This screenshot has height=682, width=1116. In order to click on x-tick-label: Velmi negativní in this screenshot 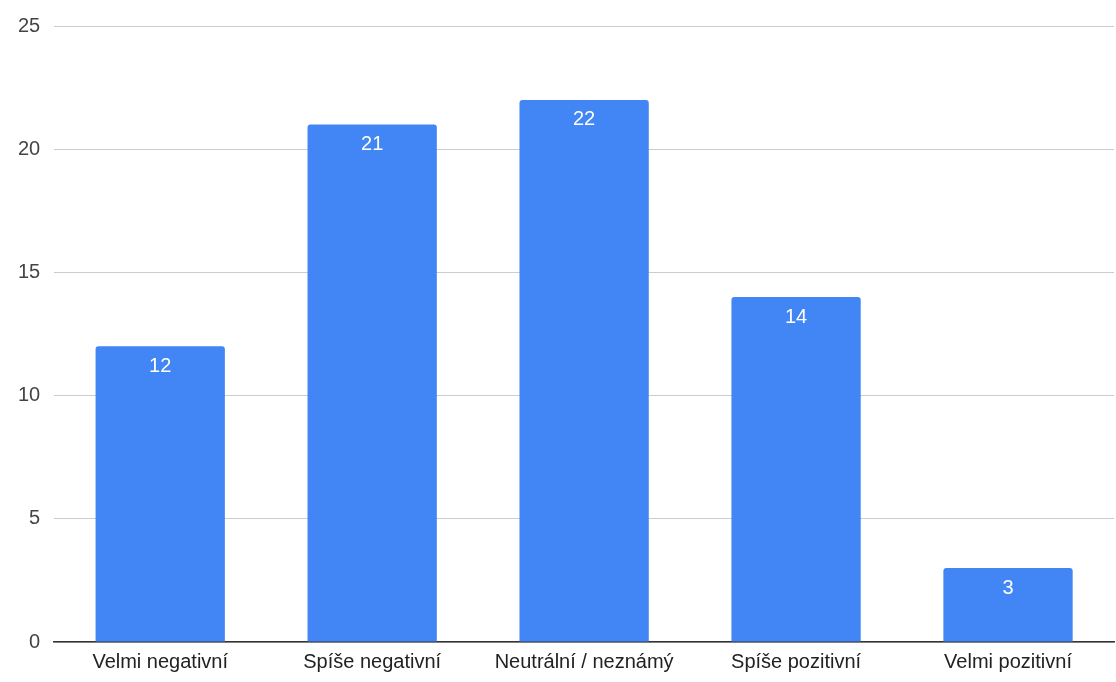, I will do `click(160, 660)`.